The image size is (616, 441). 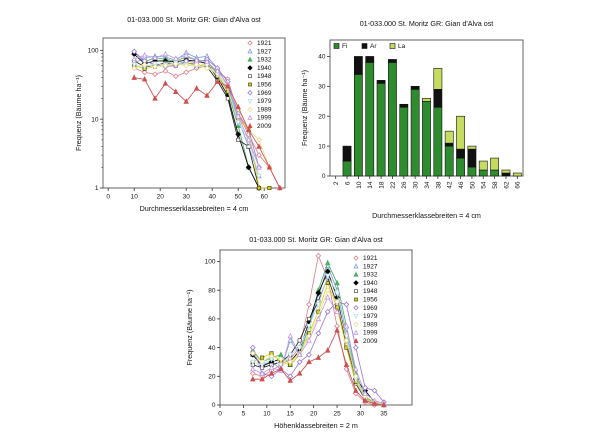 I want to click on svg-text: 1, so click(x=97, y=188).